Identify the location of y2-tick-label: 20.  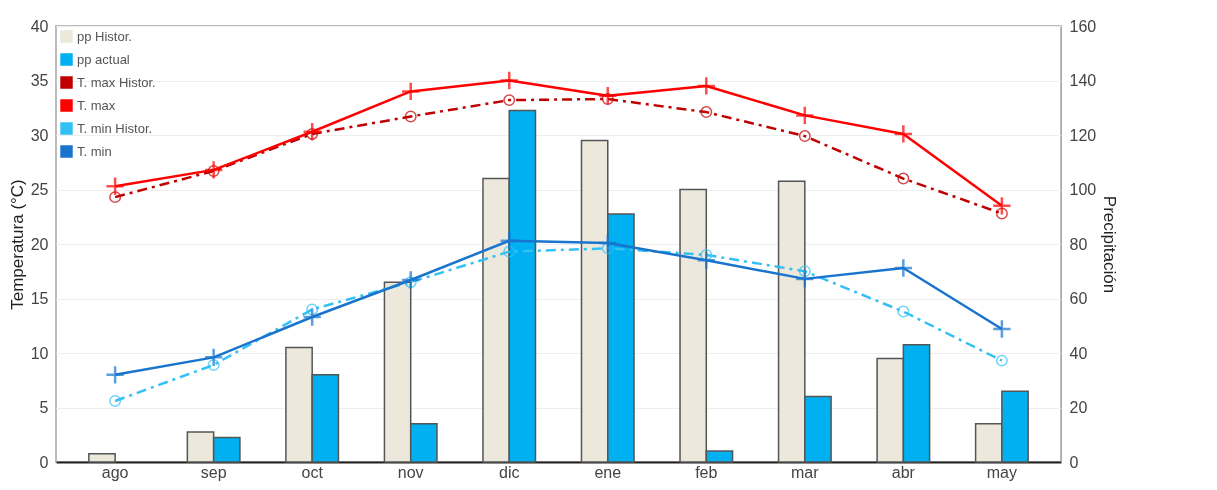
(1078, 407).